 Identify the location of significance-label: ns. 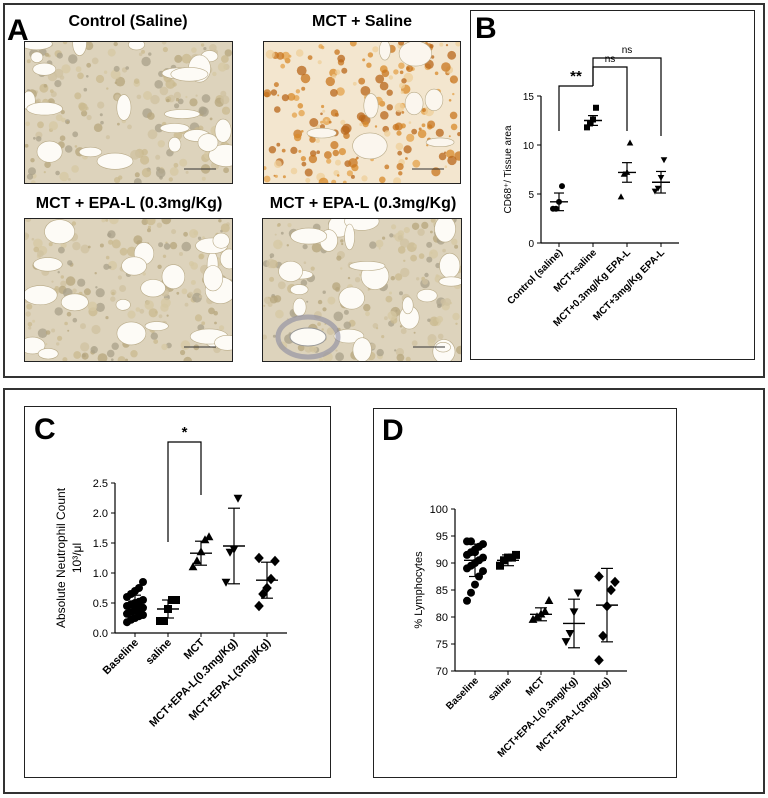
(627, 50).